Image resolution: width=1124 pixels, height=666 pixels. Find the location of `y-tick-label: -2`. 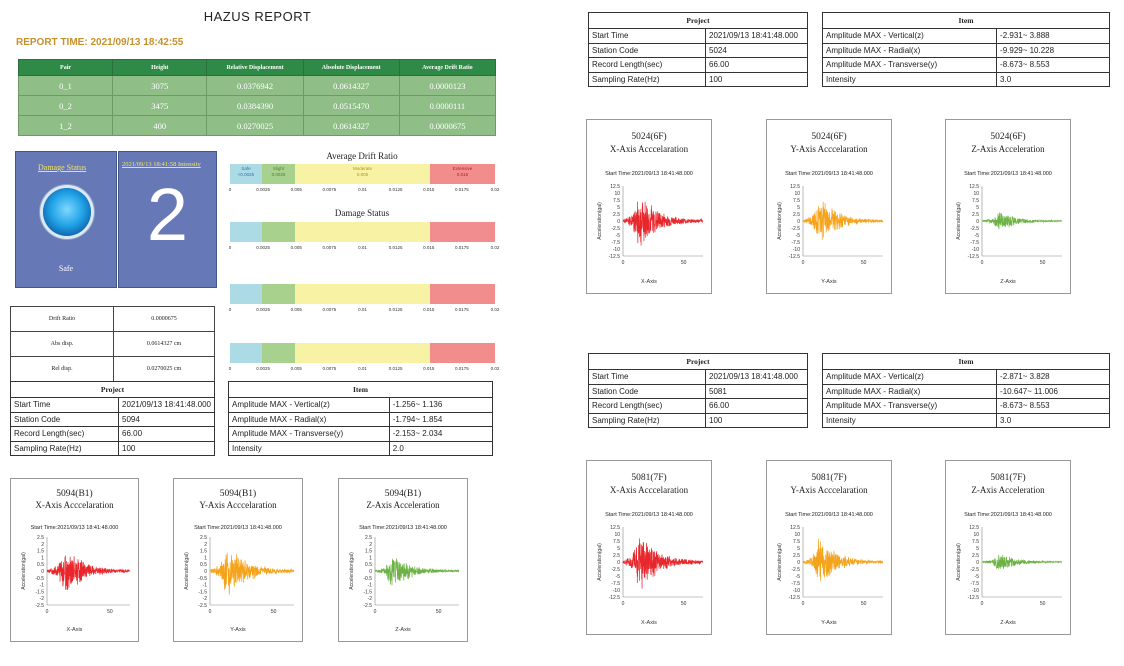

y-tick-label: -2 is located at coordinates (370, 599).